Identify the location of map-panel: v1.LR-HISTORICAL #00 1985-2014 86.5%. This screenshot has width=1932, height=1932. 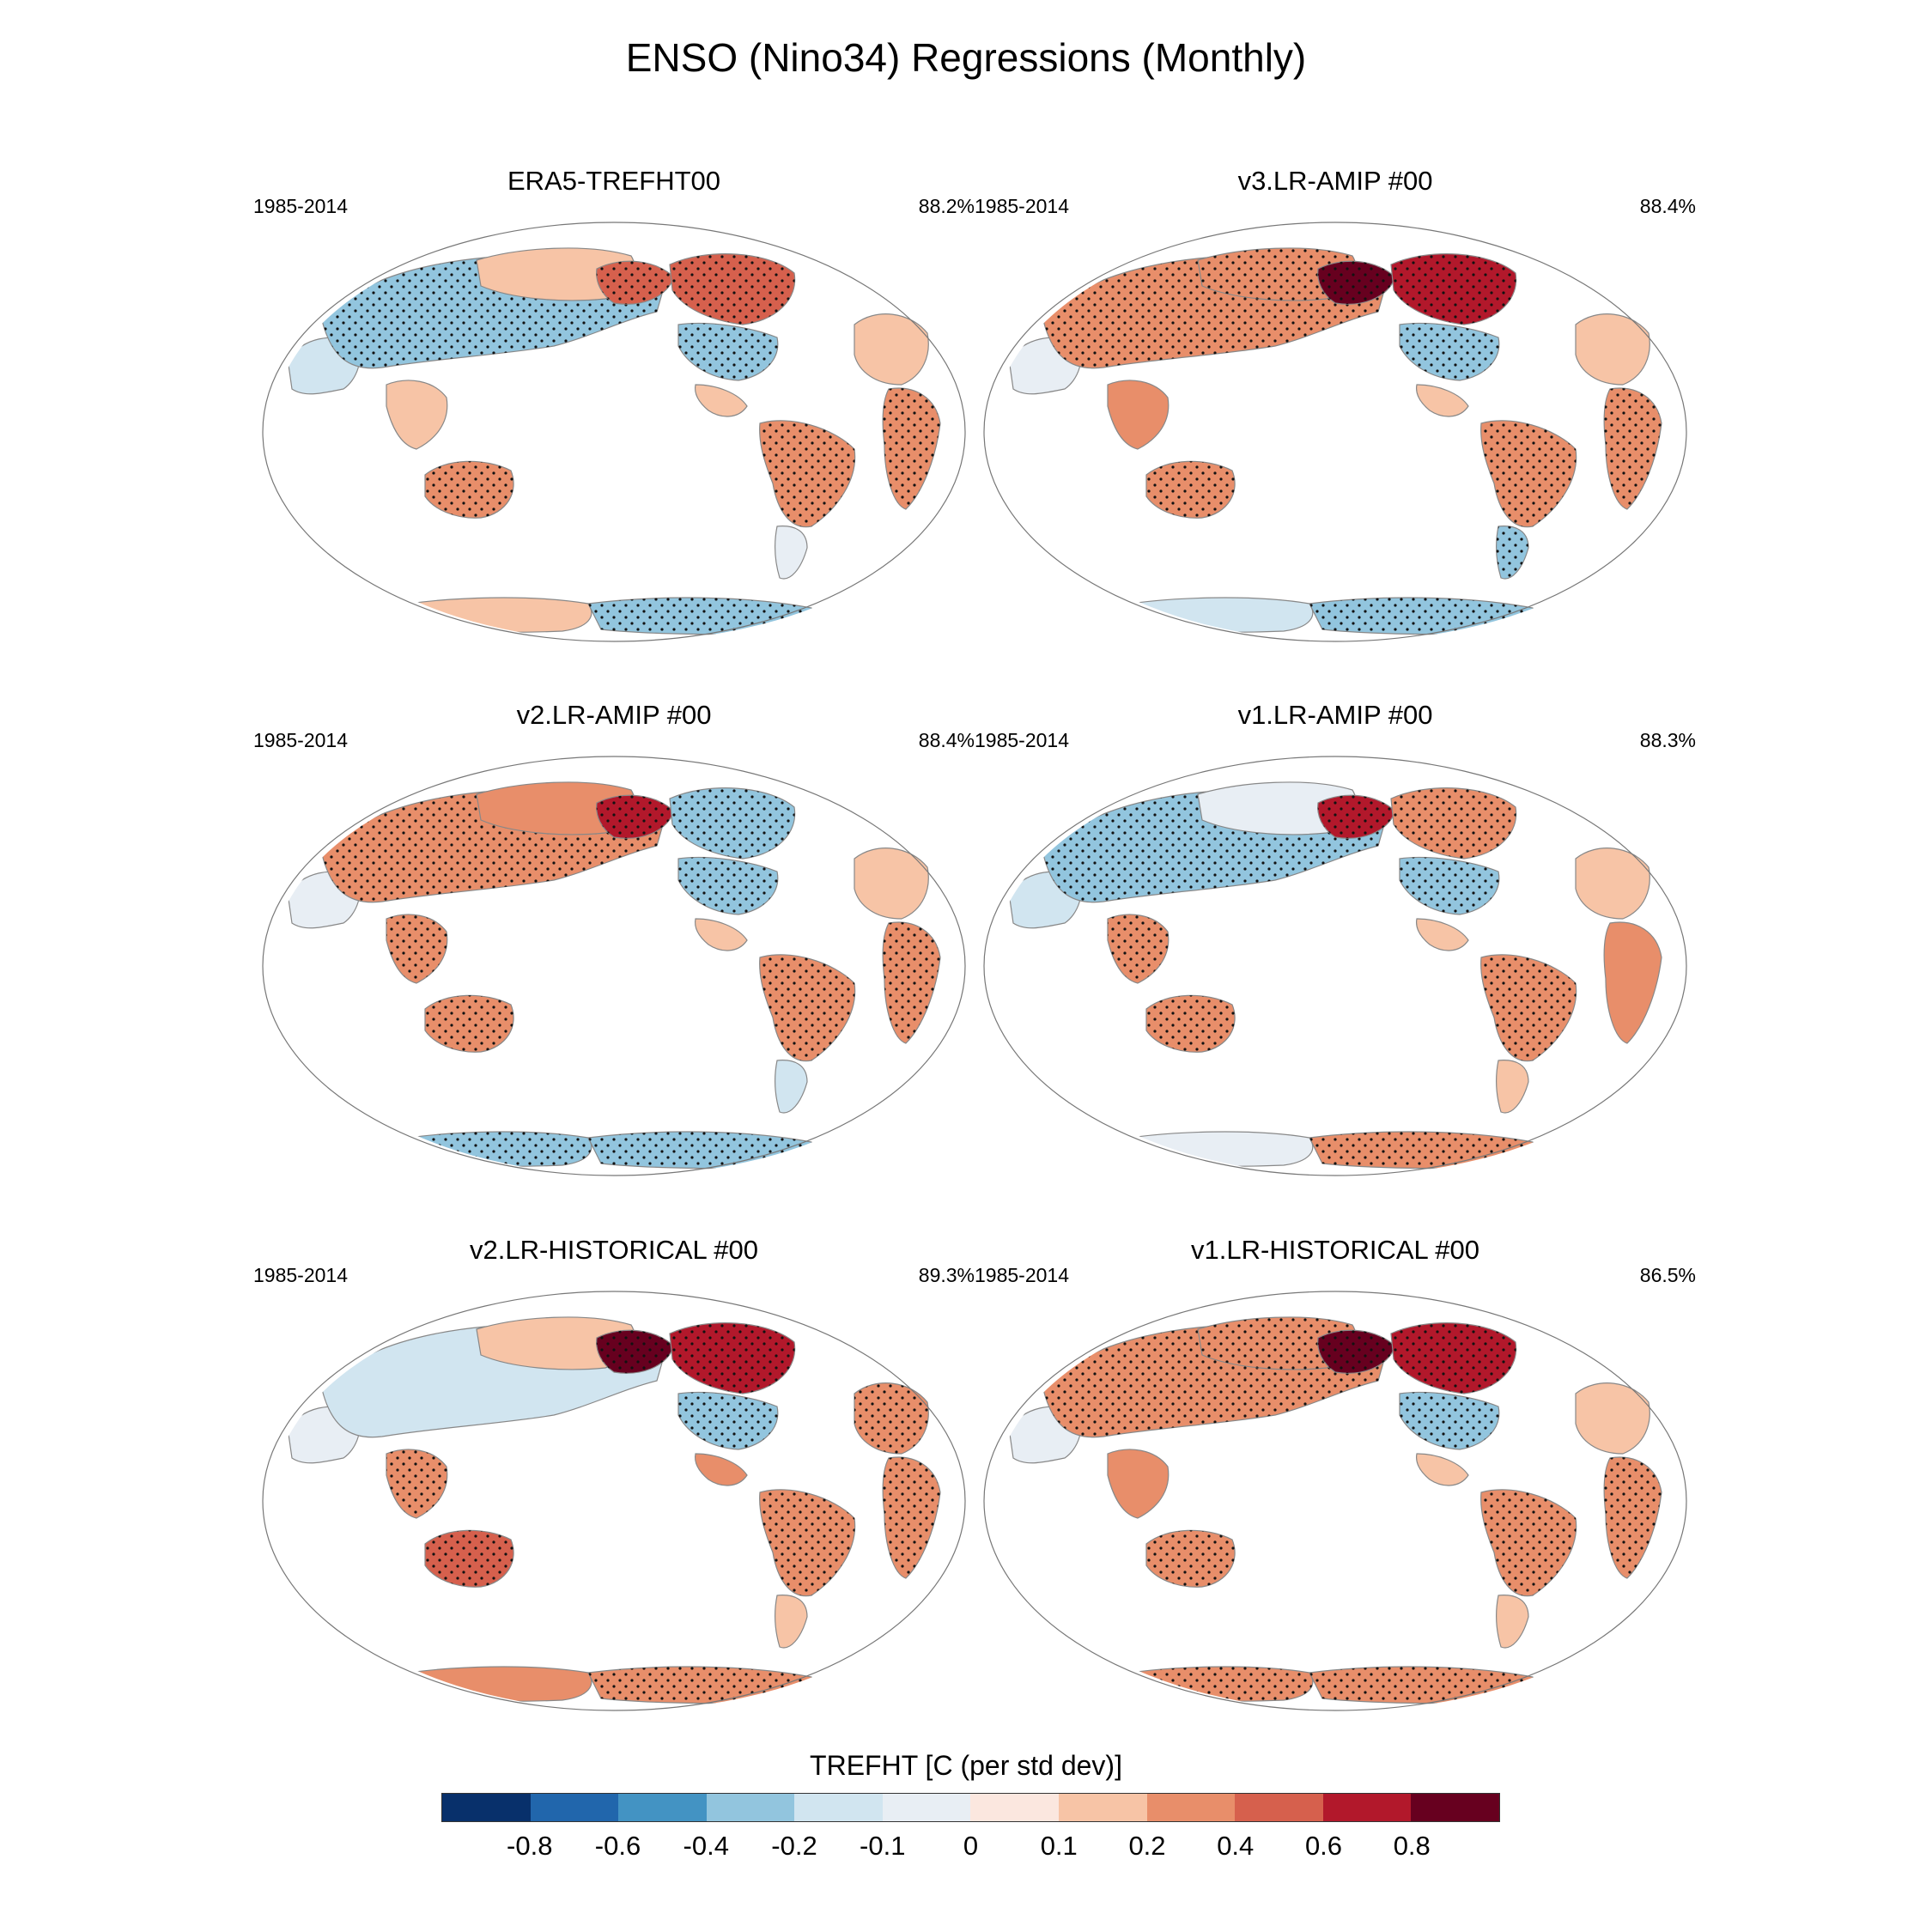
(1335, 1475).